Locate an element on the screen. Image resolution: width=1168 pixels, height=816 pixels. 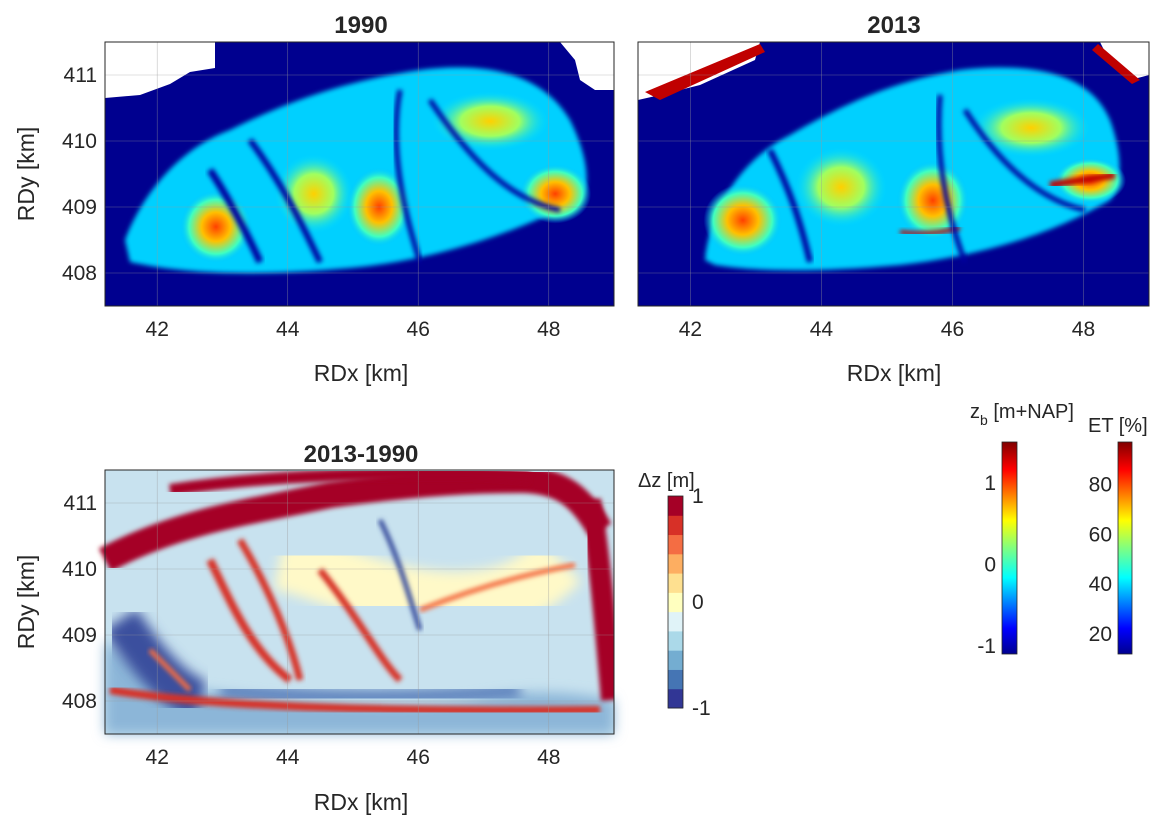
colorbar-label: zb [m+NAP] is located at coordinates (1022, 414).